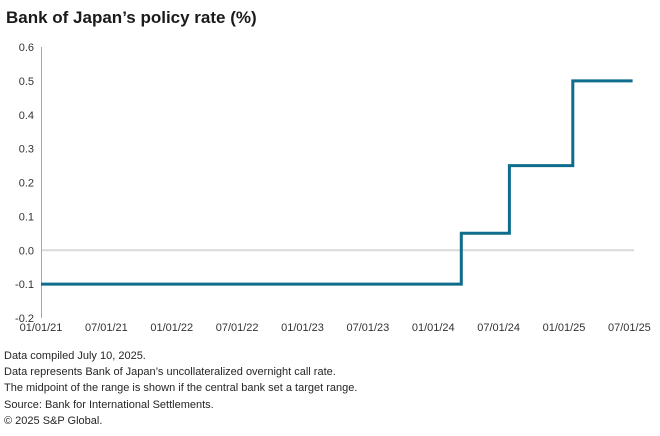 The height and width of the screenshot is (436, 660). I want to click on y-tick-label: 0.1, so click(26, 217).